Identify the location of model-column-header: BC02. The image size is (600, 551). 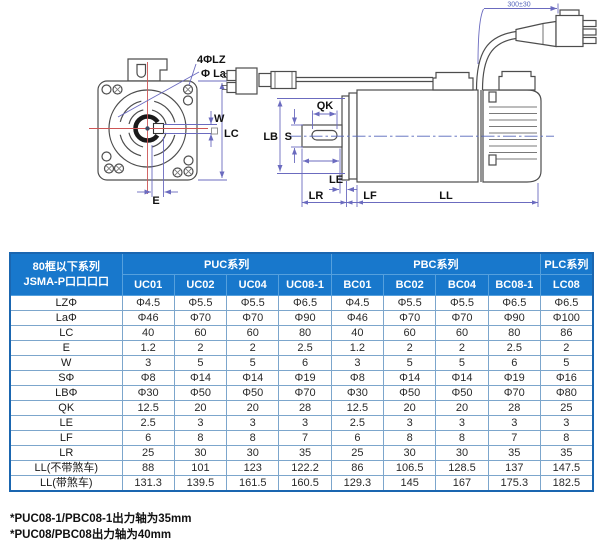
(410, 285).